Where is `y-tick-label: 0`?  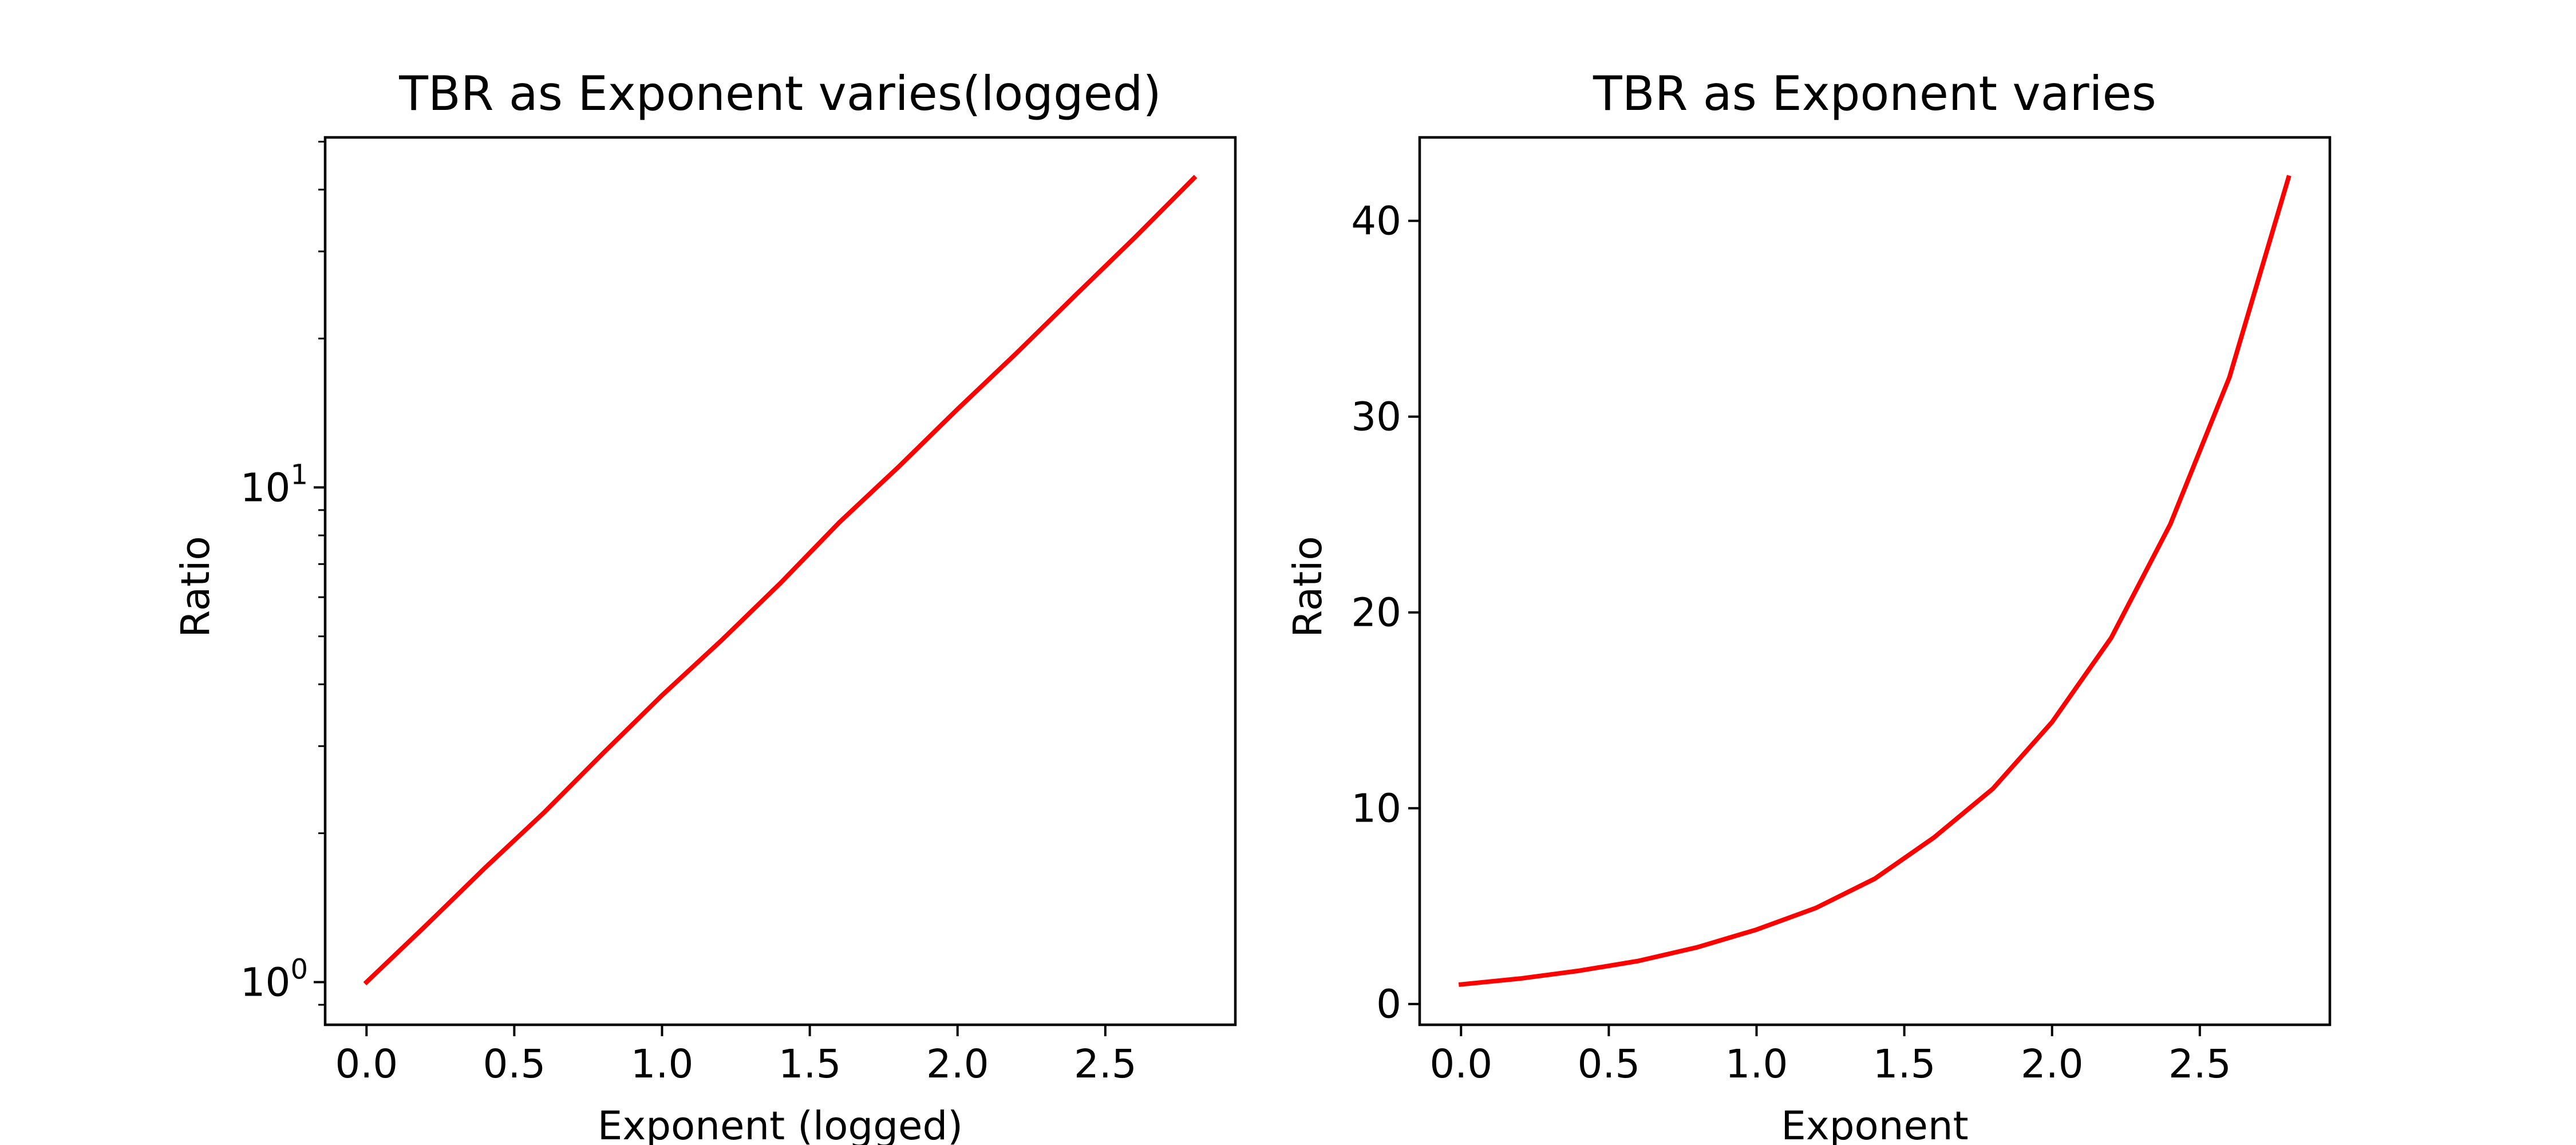
y-tick-label: 0 is located at coordinates (1388, 1005).